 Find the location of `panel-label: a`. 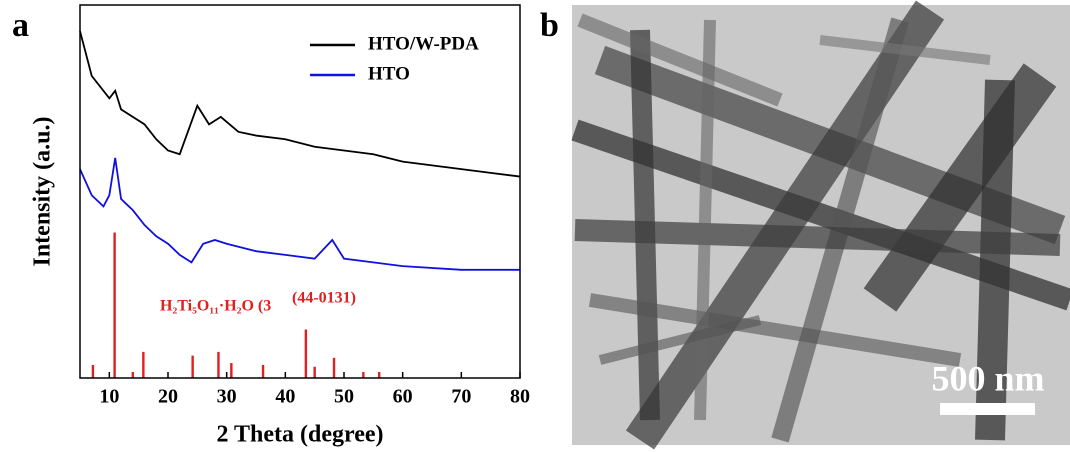

panel-label: a is located at coordinates (20, 25).